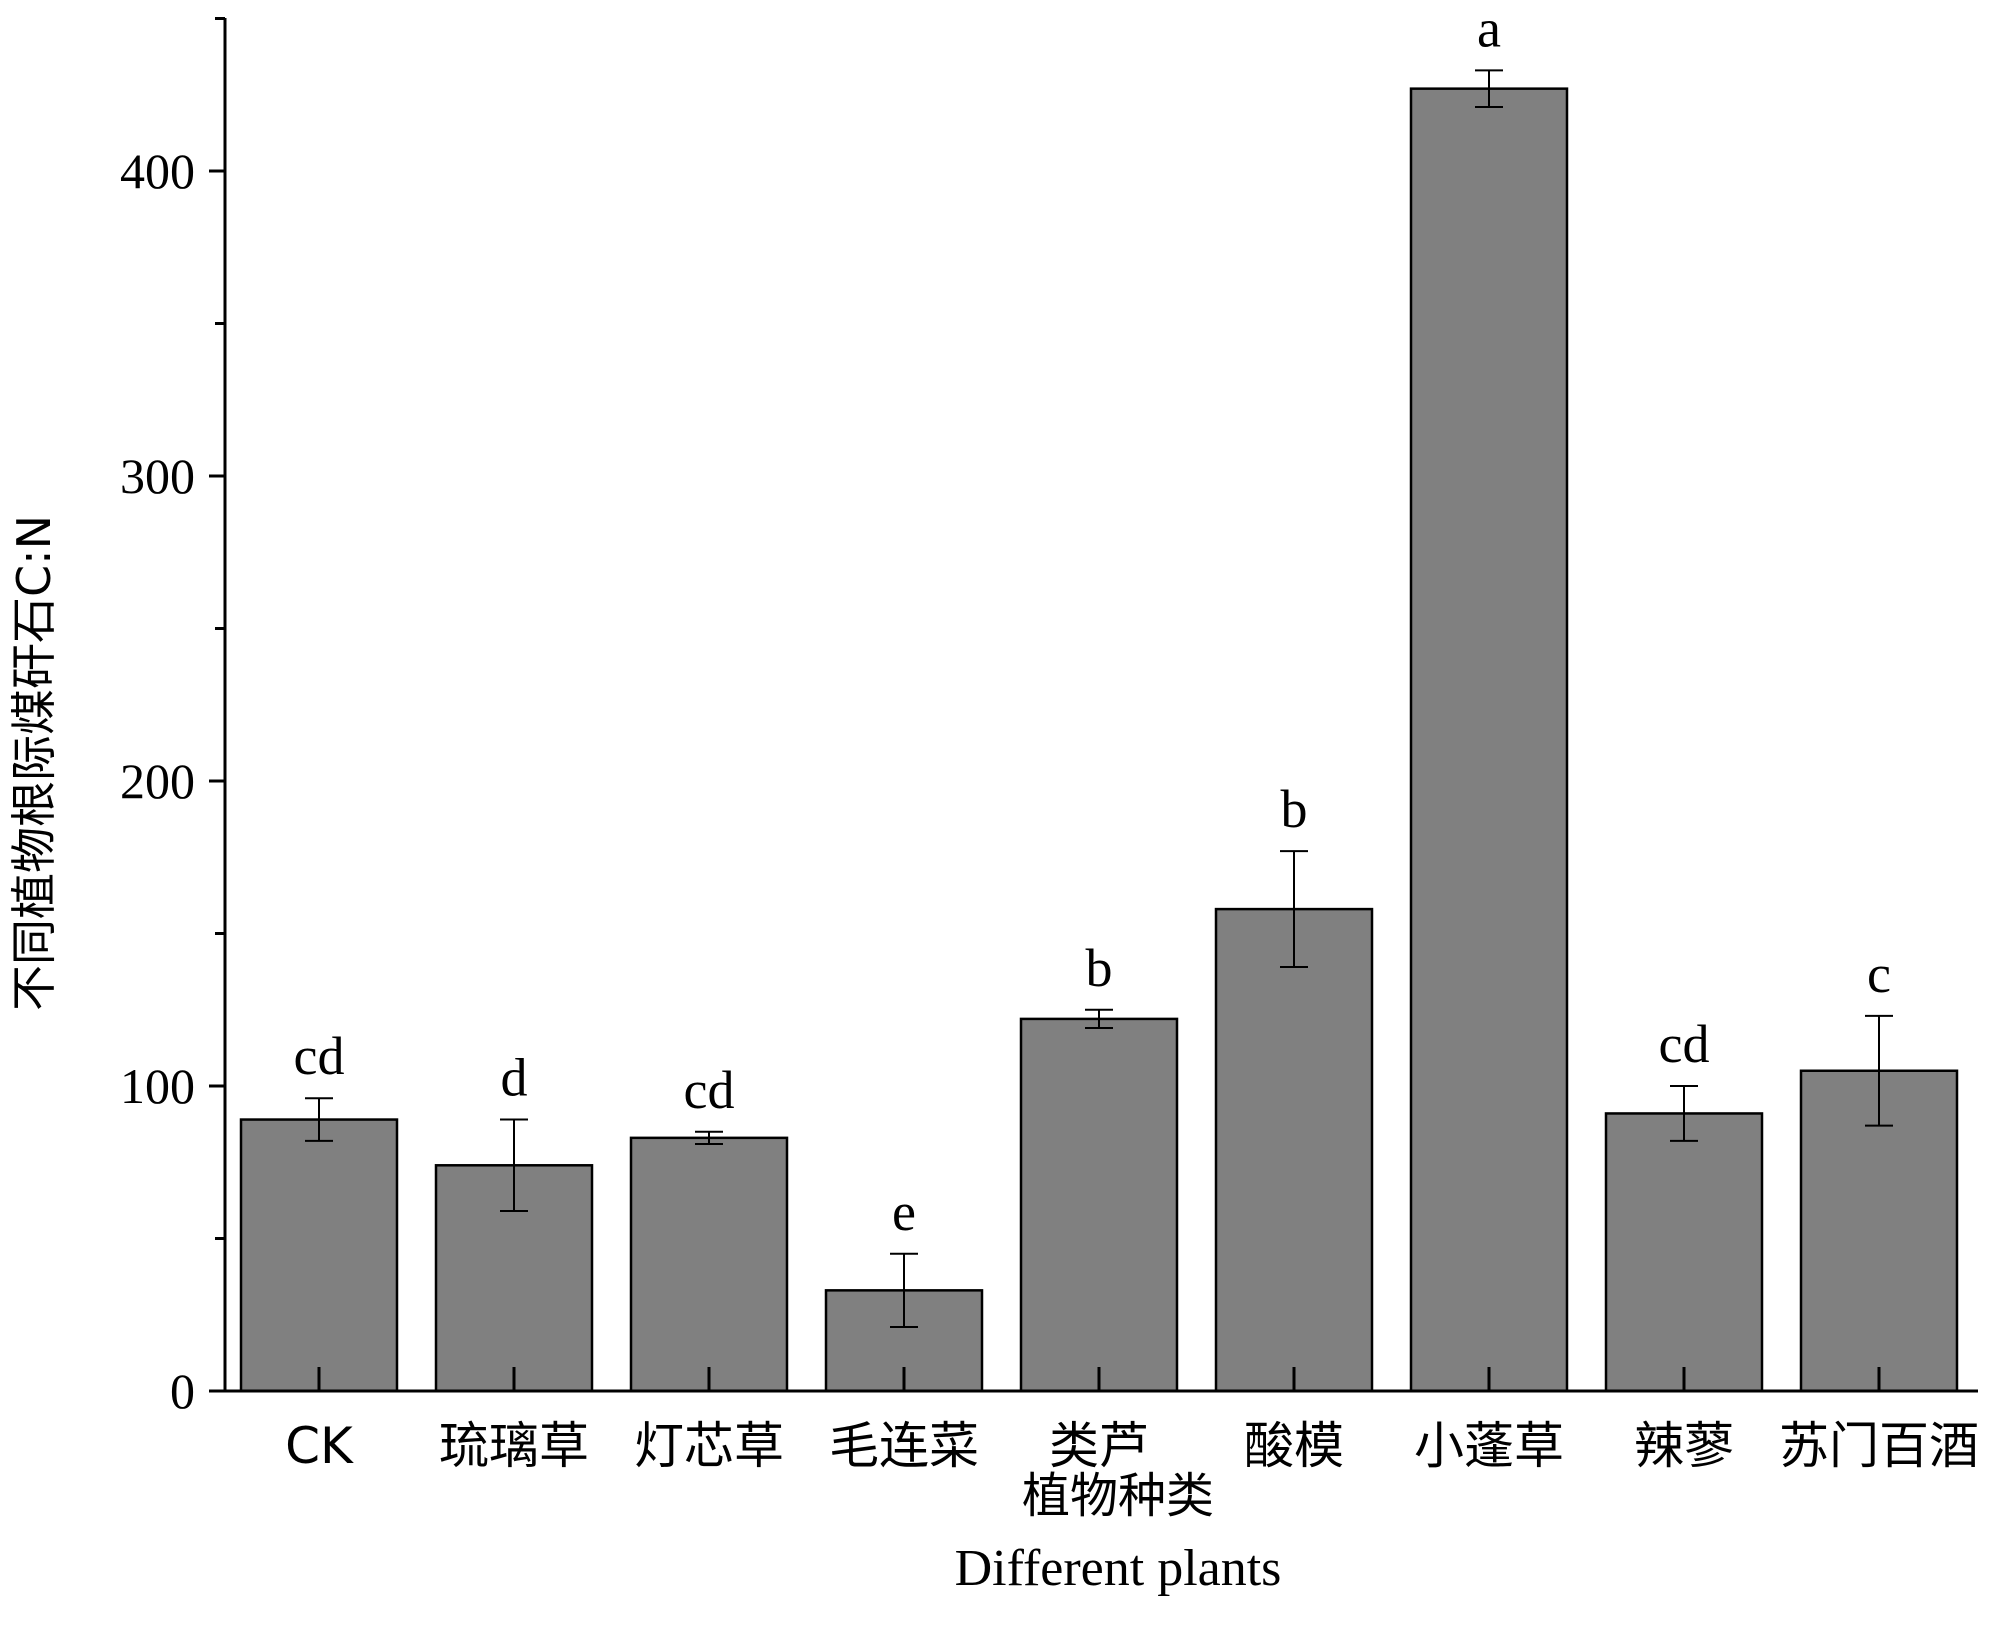 The width and height of the screenshot is (1999, 1650). I want to click on x-ticks-layer: CK 琉璃草 灯芯草 毛连菜 类芦 酸模 小蓬草 辣蓼 苏门百酒, so click(1132, 1421).